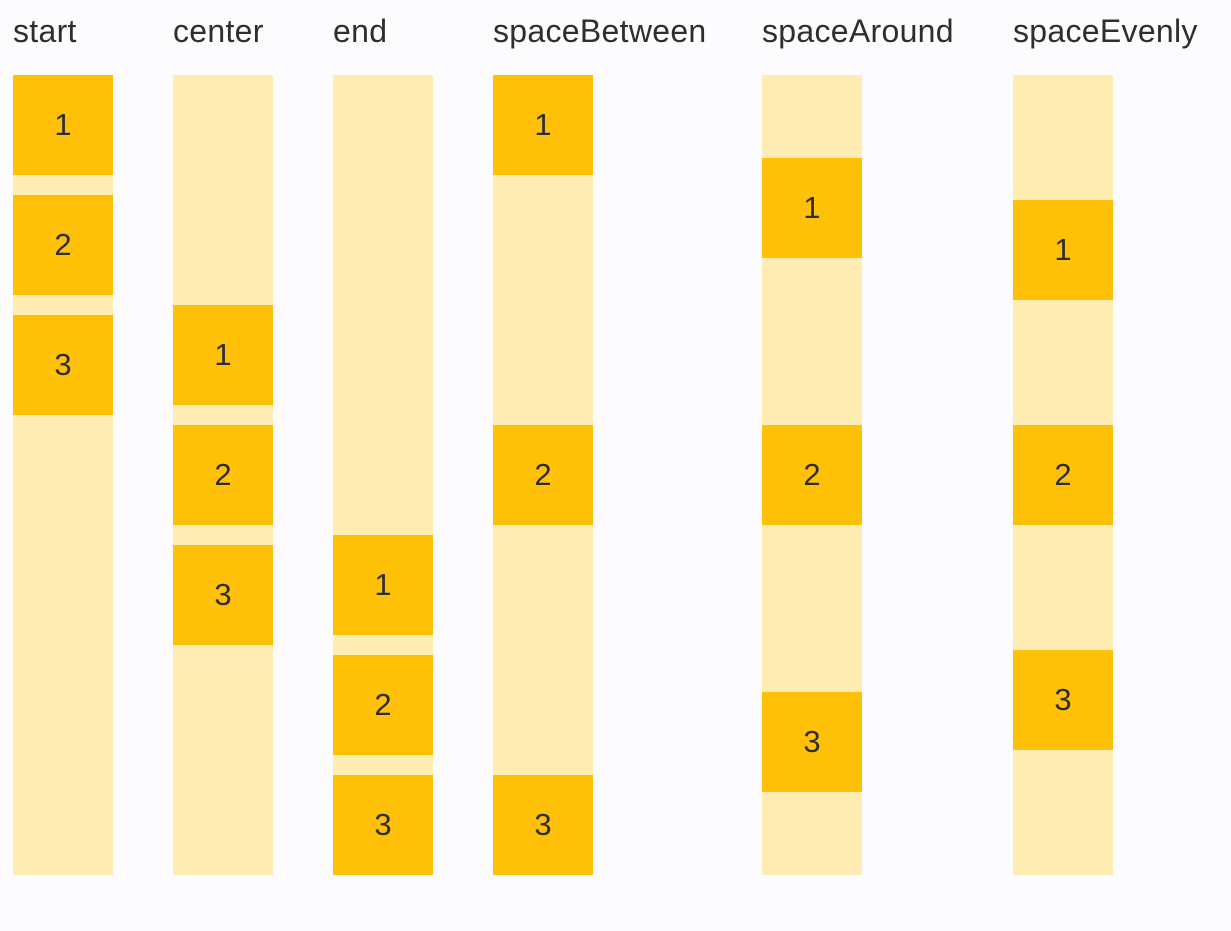 This screenshot has height=931, width=1231. What do you see at coordinates (63, 475) in the screenshot?
I see `flex-track-start: 1 2 3` at bounding box center [63, 475].